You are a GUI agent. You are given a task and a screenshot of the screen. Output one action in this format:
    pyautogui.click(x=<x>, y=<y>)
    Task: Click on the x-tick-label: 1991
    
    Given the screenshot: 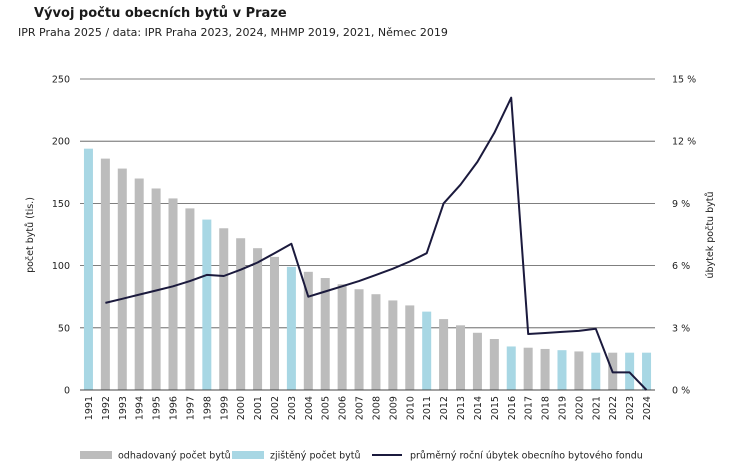 What is the action you would take?
    pyautogui.click(x=89, y=408)
    